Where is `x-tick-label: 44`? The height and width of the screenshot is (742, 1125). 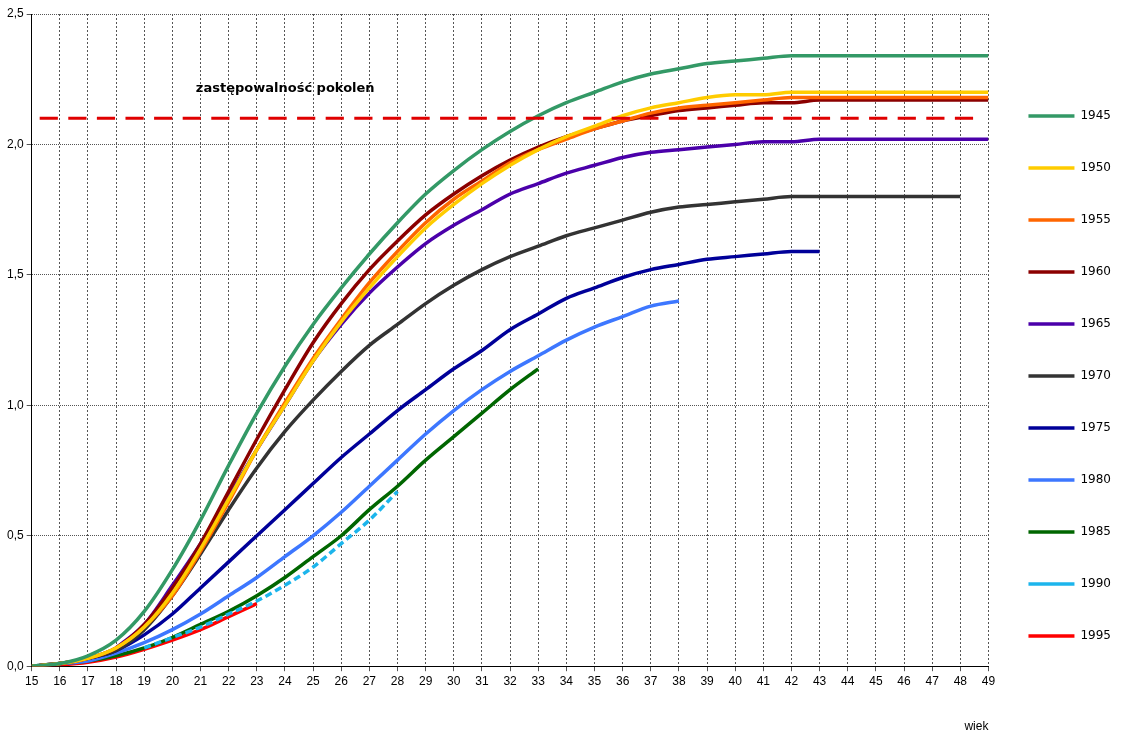
x-tick-label: 44 is located at coordinates (848, 680).